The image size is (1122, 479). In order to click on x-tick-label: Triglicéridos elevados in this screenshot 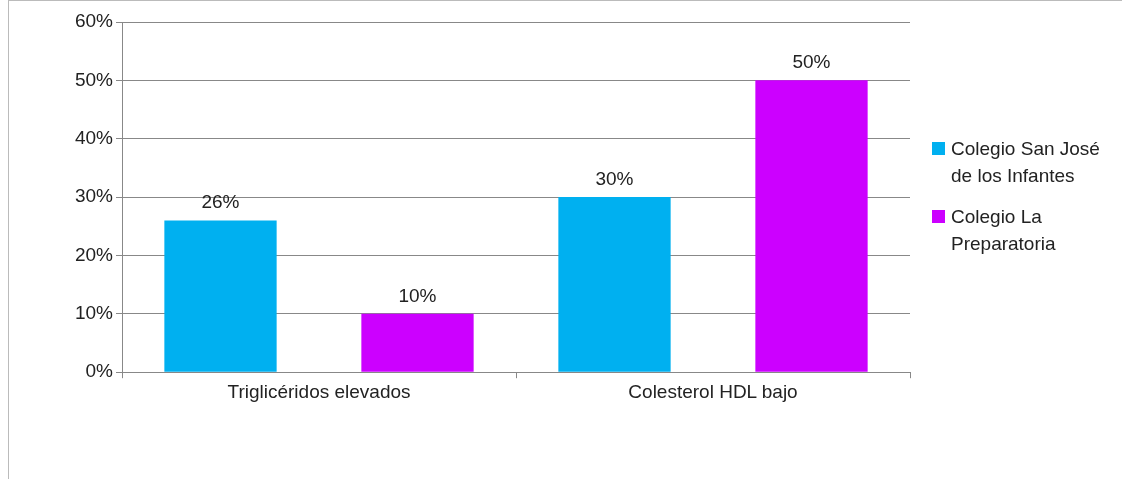, I will do `click(319, 391)`.